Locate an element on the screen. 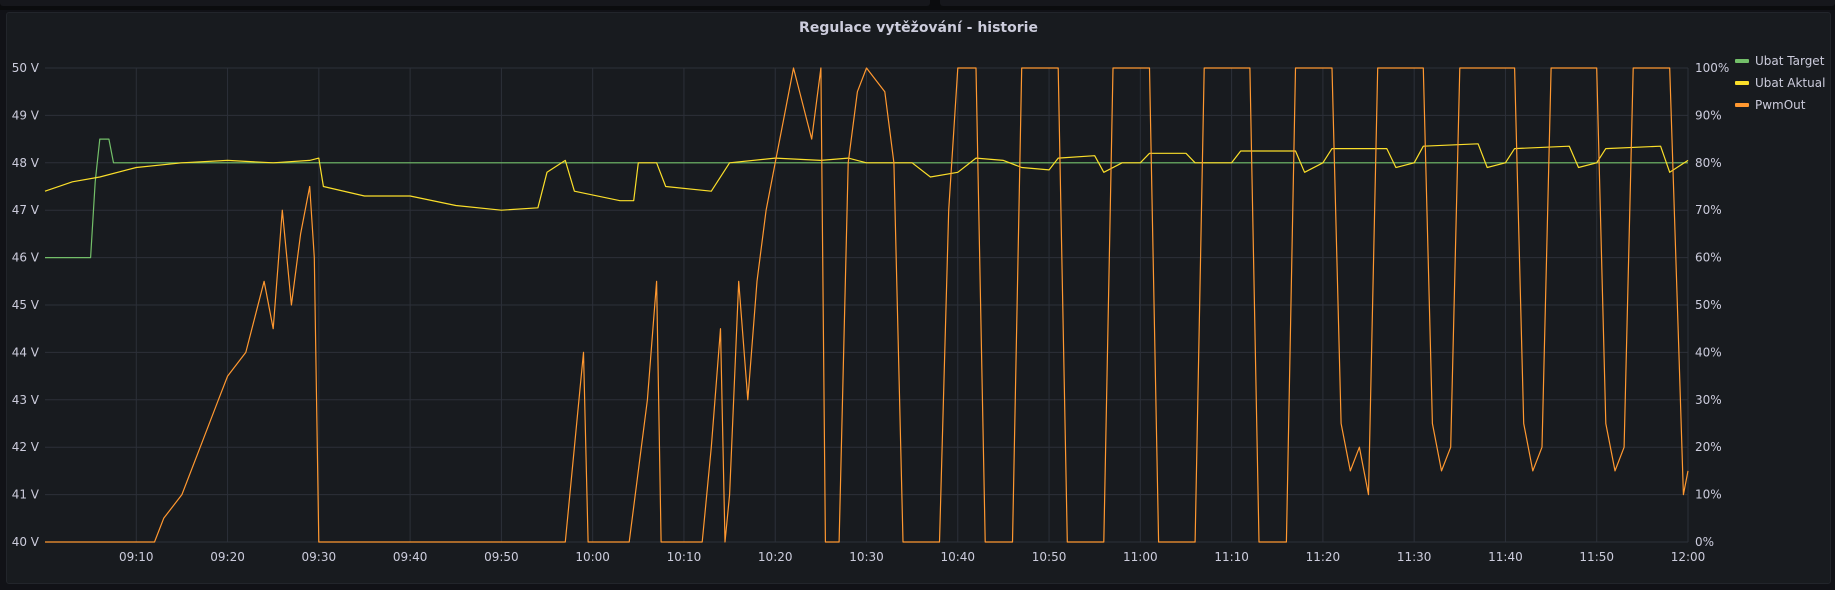  x-tick-label: 10:40 is located at coordinates (957, 557).